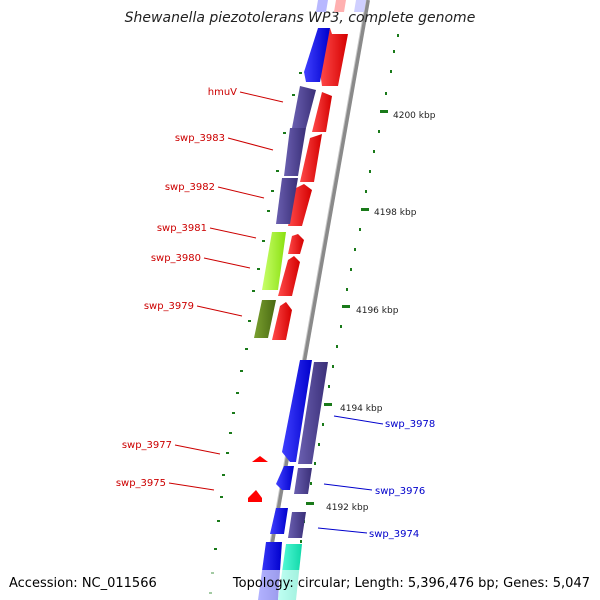 The height and width of the screenshot is (600, 600). What do you see at coordinates (400, 491) in the screenshot?
I see `gene-label: swp_3976` at bounding box center [400, 491].